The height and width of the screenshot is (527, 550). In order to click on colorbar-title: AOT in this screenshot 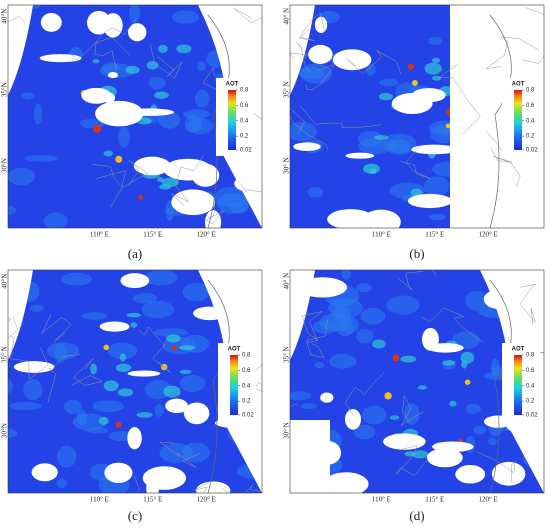, I will do `click(518, 350)`.